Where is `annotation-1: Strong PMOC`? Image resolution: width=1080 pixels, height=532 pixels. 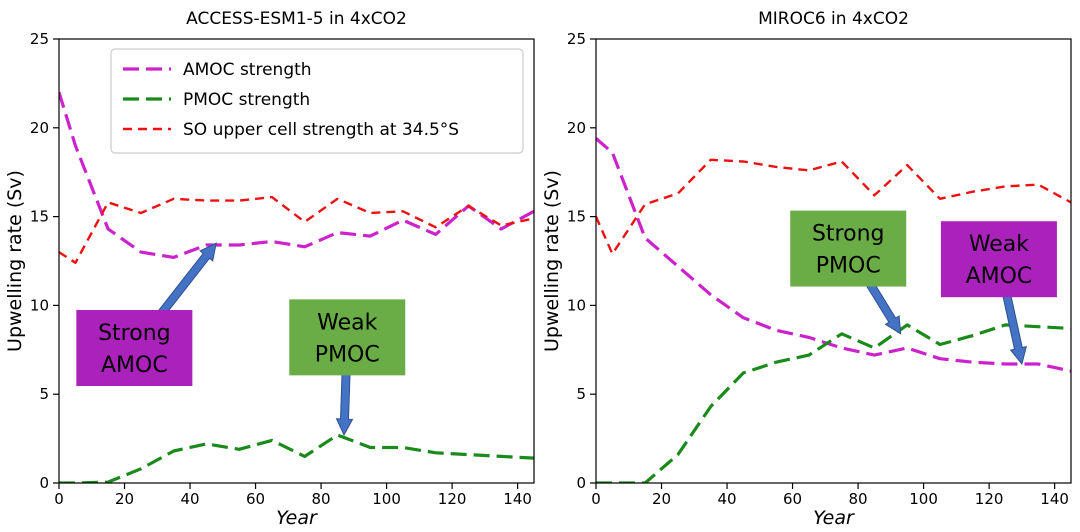
annotation-1: Strong PMOC is located at coordinates (848, 272).